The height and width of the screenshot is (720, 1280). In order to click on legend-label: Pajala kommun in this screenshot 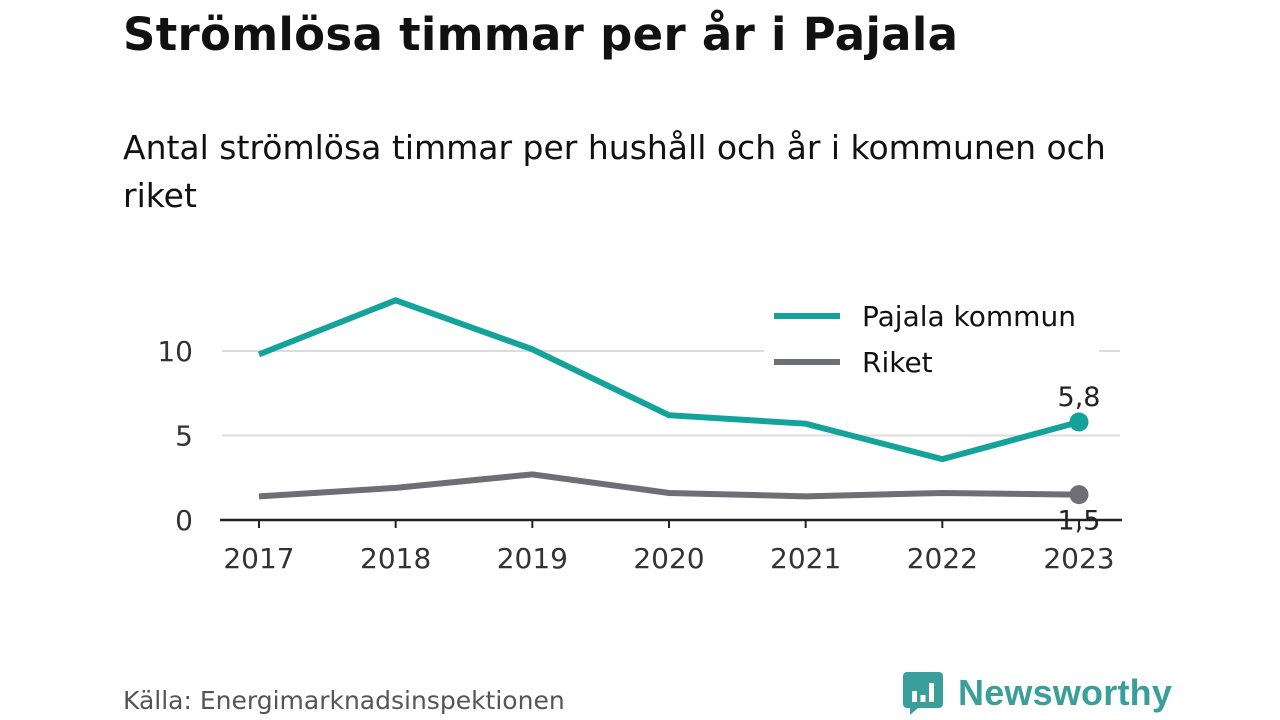, I will do `click(969, 316)`.